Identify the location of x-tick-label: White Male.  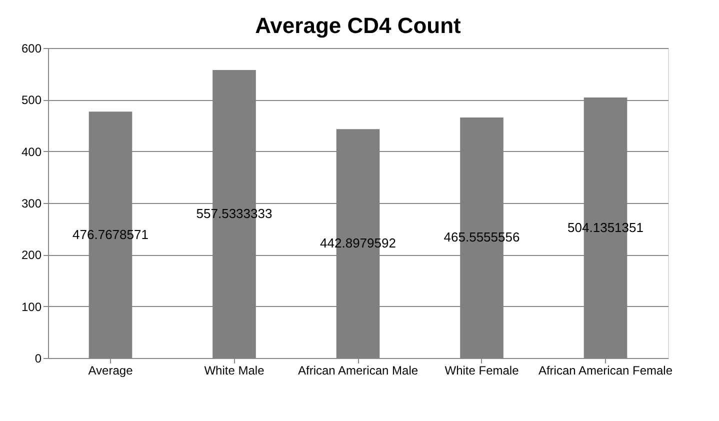
(234, 371).